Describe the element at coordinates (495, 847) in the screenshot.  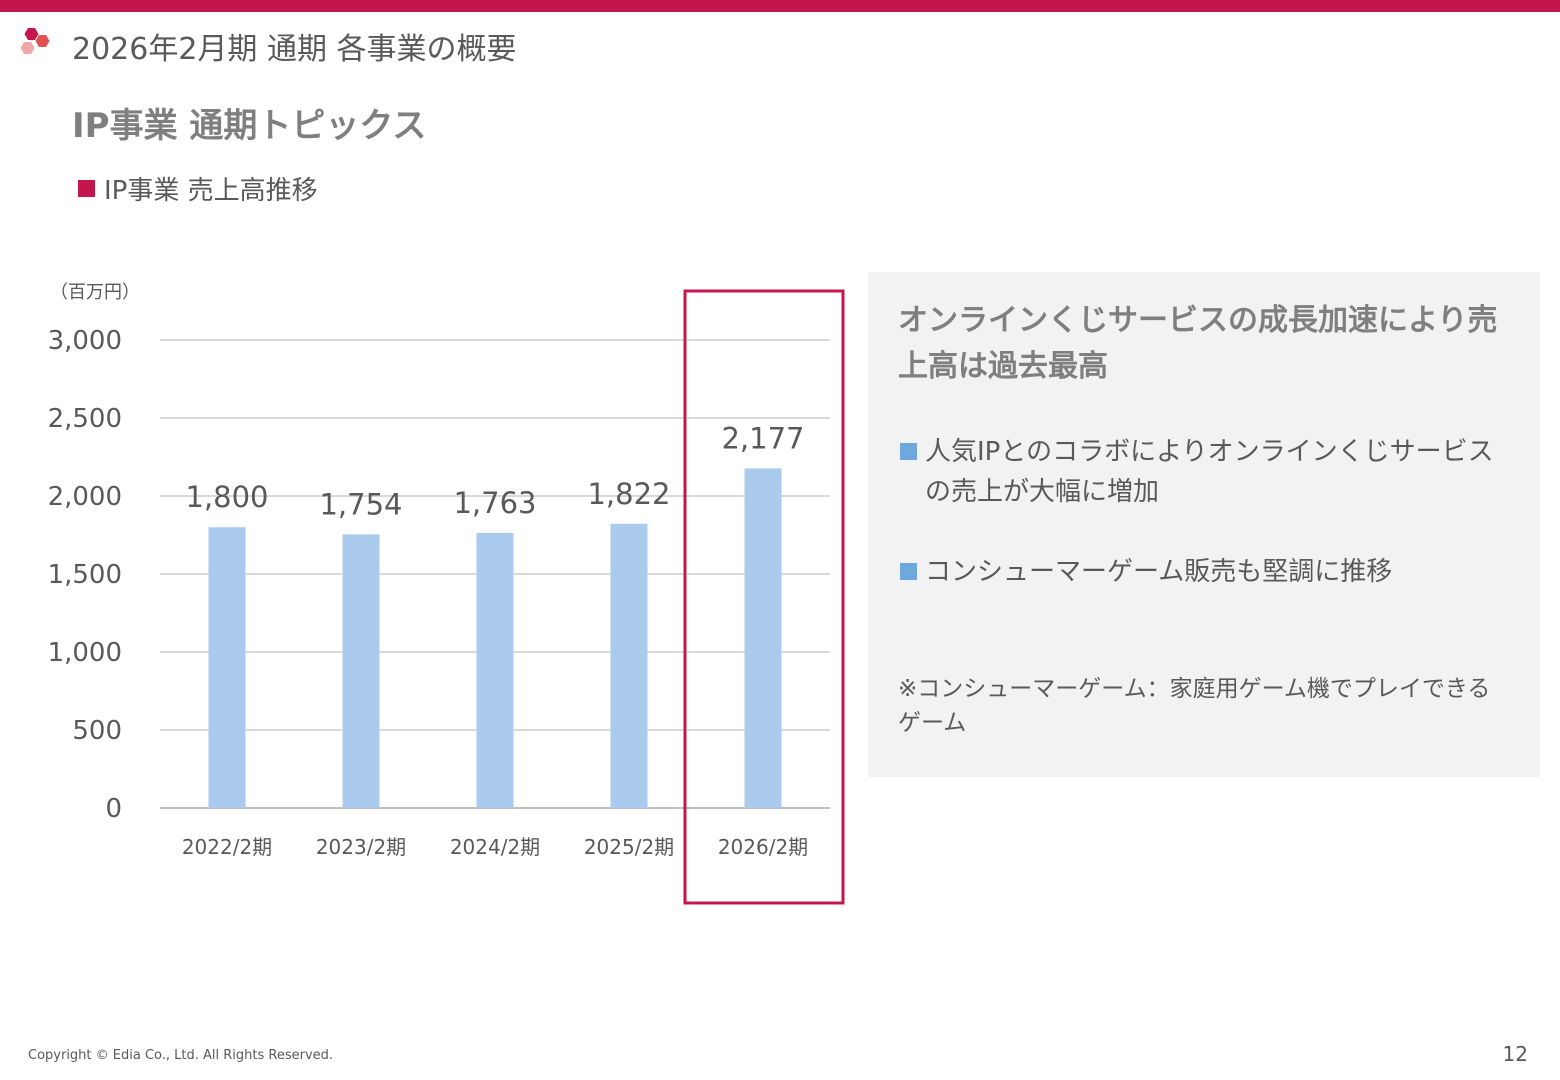
I see `x-tick-label: 2024/2期` at that location.